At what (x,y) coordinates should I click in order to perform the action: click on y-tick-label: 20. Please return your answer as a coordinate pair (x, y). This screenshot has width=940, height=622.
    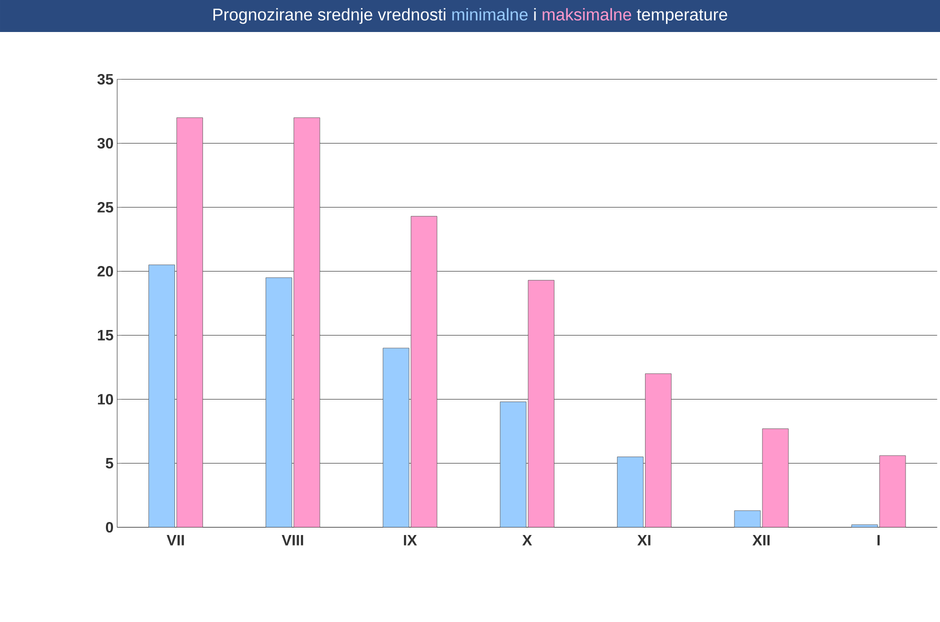
    Looking at the image, I should click on (106, 271).